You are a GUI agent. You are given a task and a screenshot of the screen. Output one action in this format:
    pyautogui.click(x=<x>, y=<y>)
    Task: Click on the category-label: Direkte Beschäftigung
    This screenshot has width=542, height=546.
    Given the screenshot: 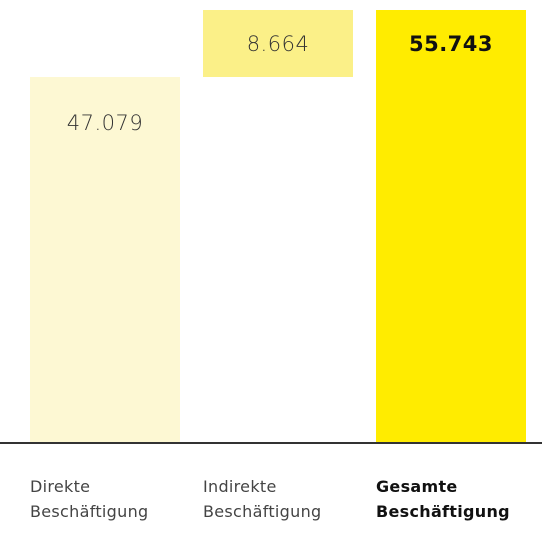 What is the action you would take?
    pyautogui.click(x=89, y=499)
    